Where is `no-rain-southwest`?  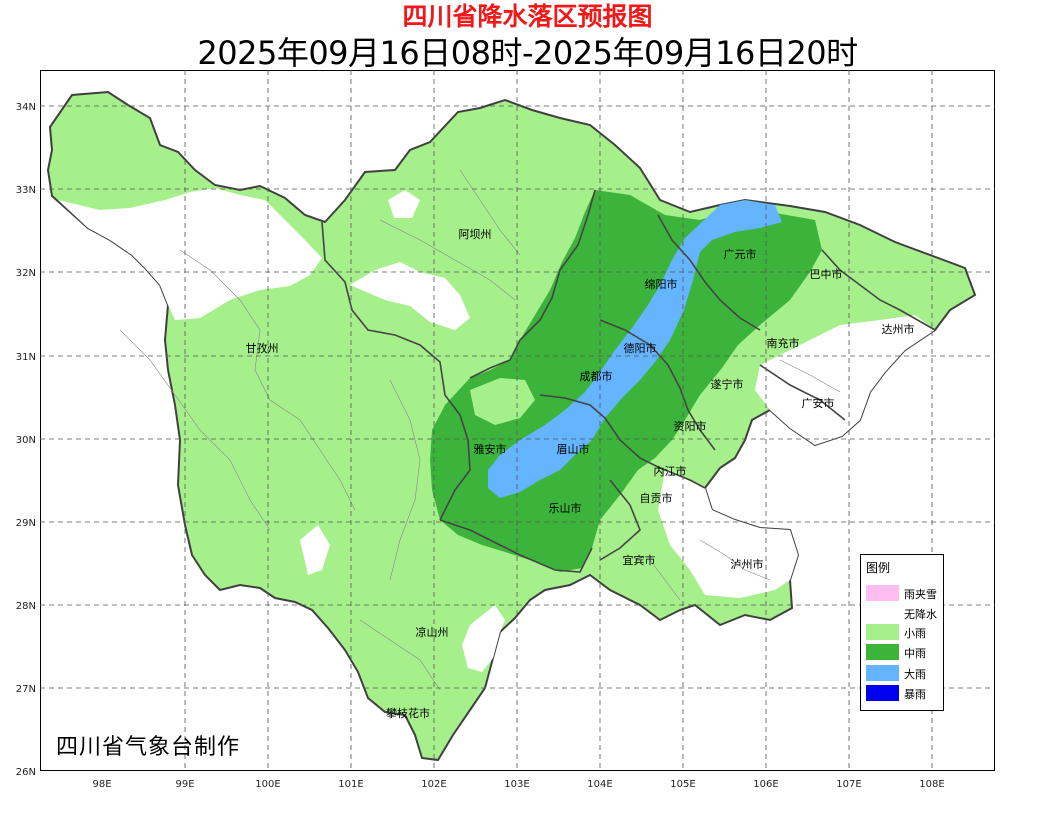
no-rain-southwest is located at coordinates (315, 550).